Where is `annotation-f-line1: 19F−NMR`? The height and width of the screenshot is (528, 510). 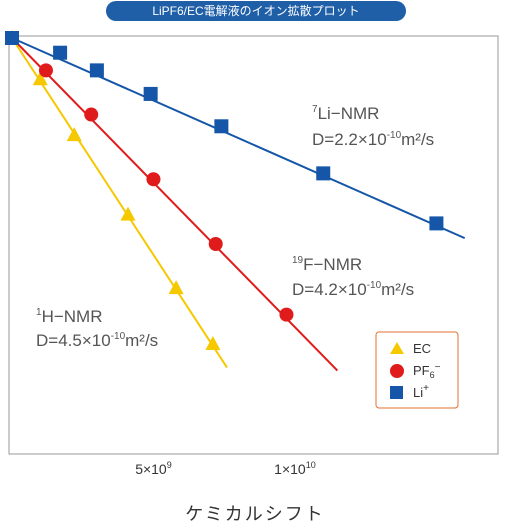
annotation-f-line1: 19F−NMR is located at coordinates (327, 264).